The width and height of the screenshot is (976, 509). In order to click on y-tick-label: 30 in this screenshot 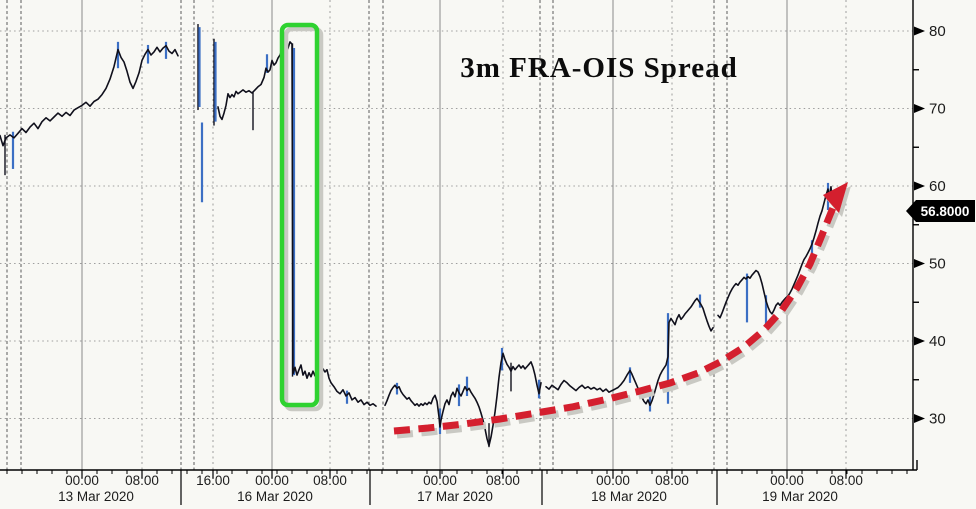, I will do `click(937, 419)`.